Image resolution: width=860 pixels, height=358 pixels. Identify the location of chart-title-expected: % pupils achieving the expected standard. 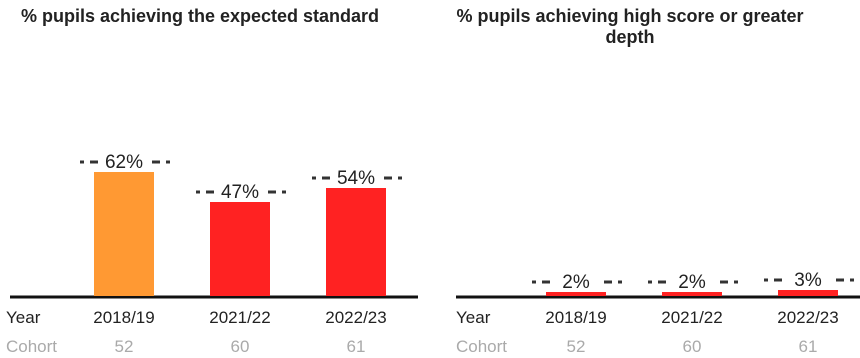
(200, 16).